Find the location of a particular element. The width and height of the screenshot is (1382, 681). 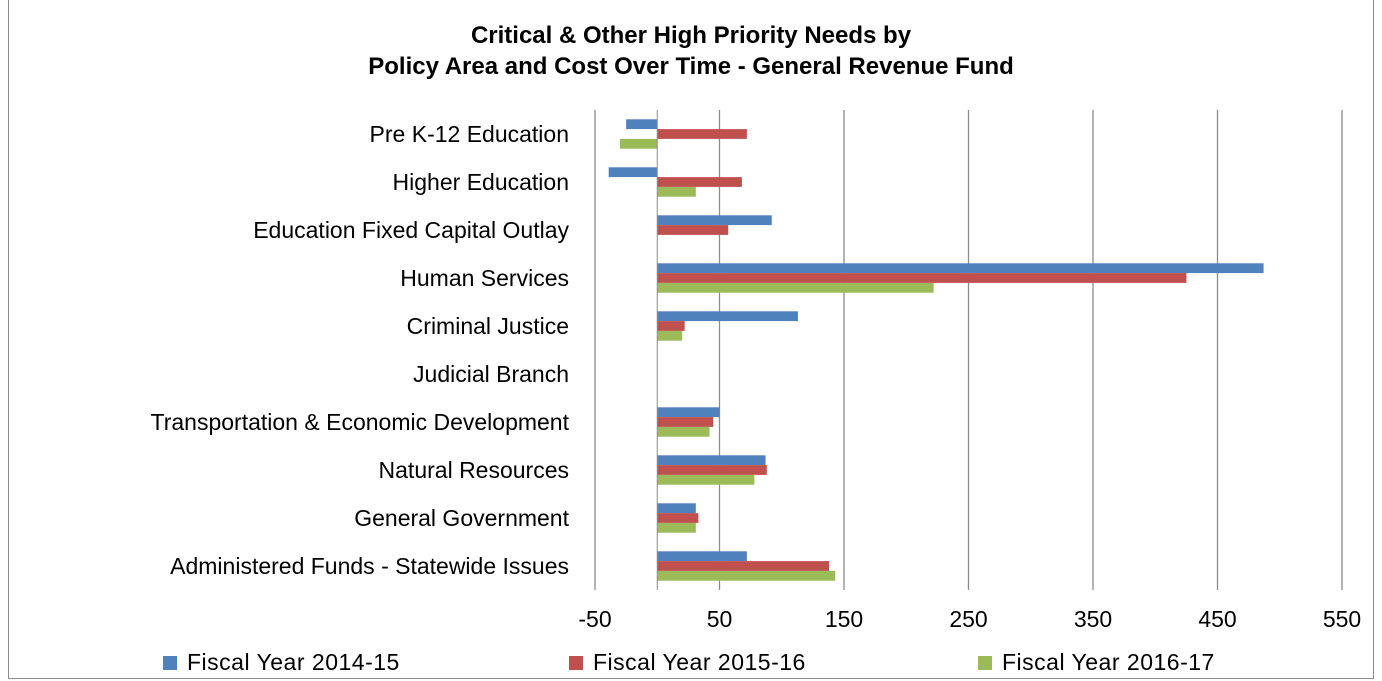

category-label: Judicial Branch is located at coordinates (491, 374).